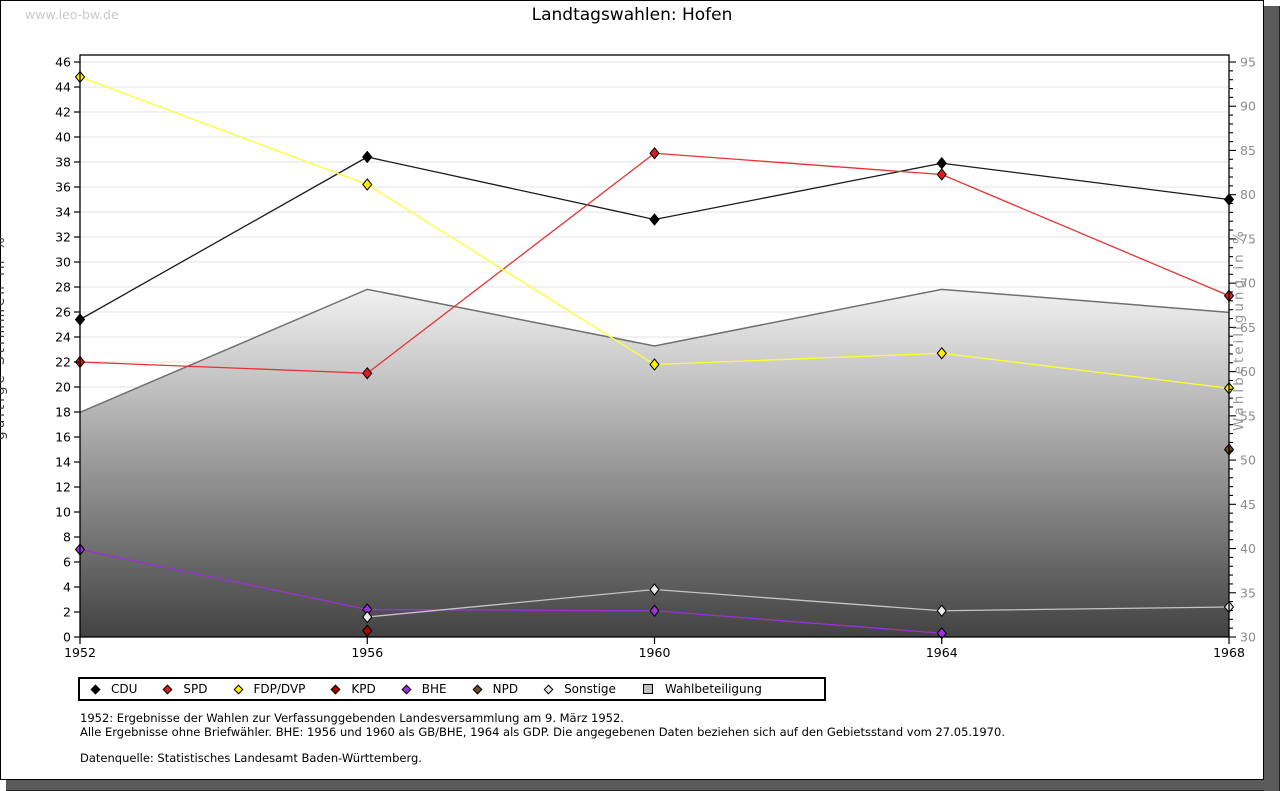  I want to click on point-fdp-dvp-1960, so click(654, 364).